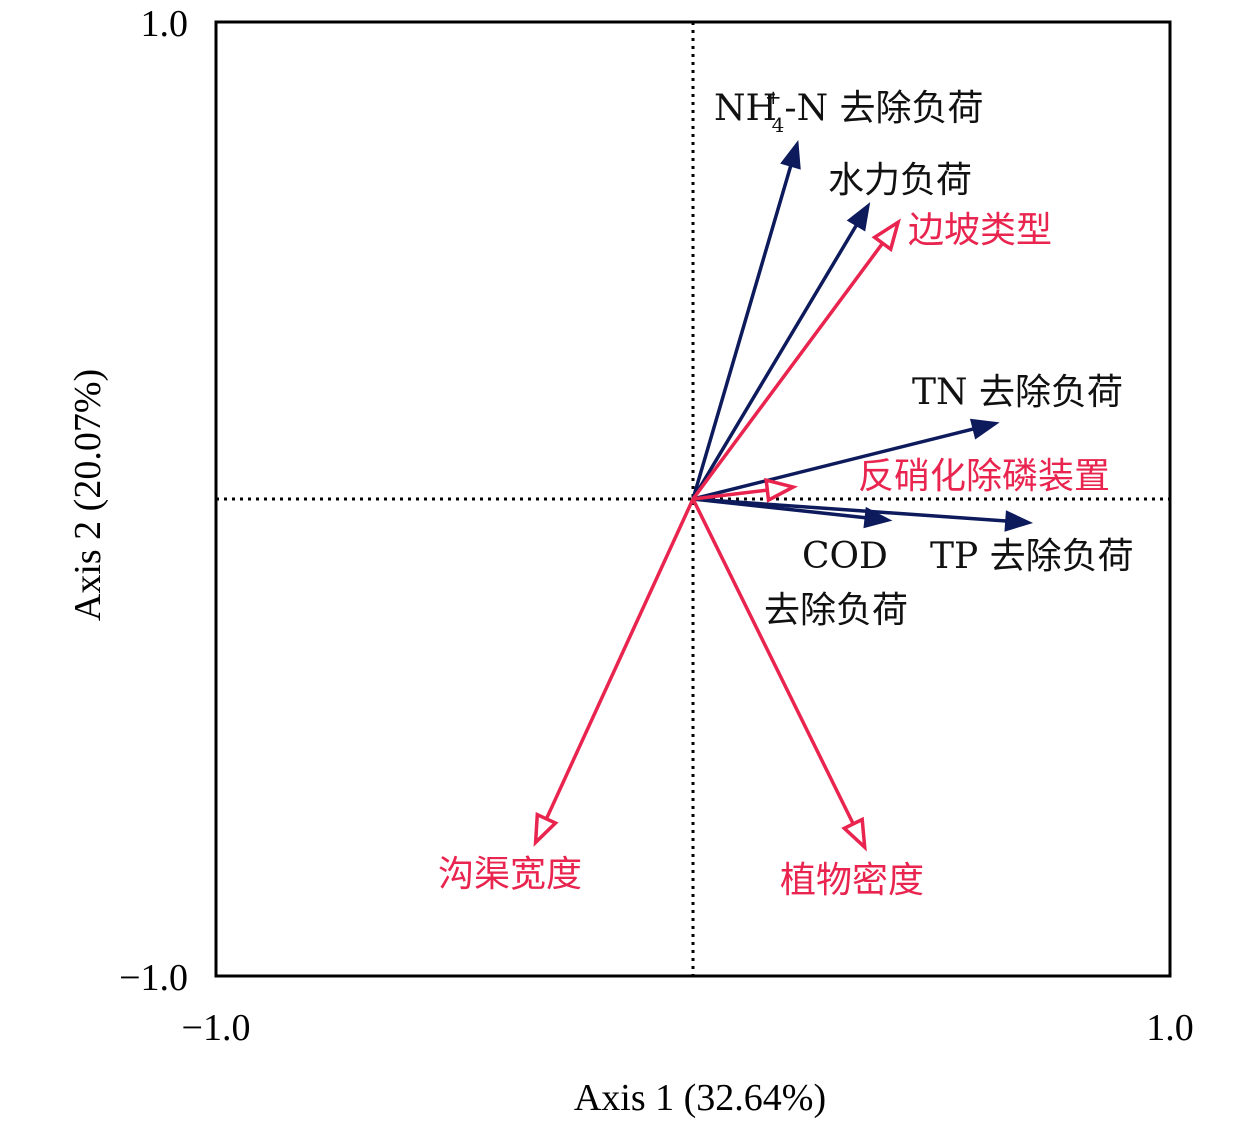  What do you see at coordinates (900, 180) in the screenshot?
I see `label-hydraulic: 水力负荷` at bounding box center [900, 180].